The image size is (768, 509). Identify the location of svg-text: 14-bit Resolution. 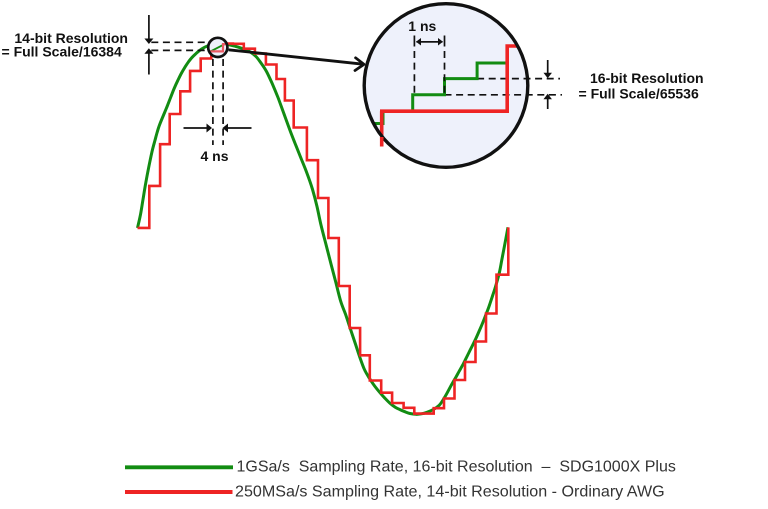
(71, 38).